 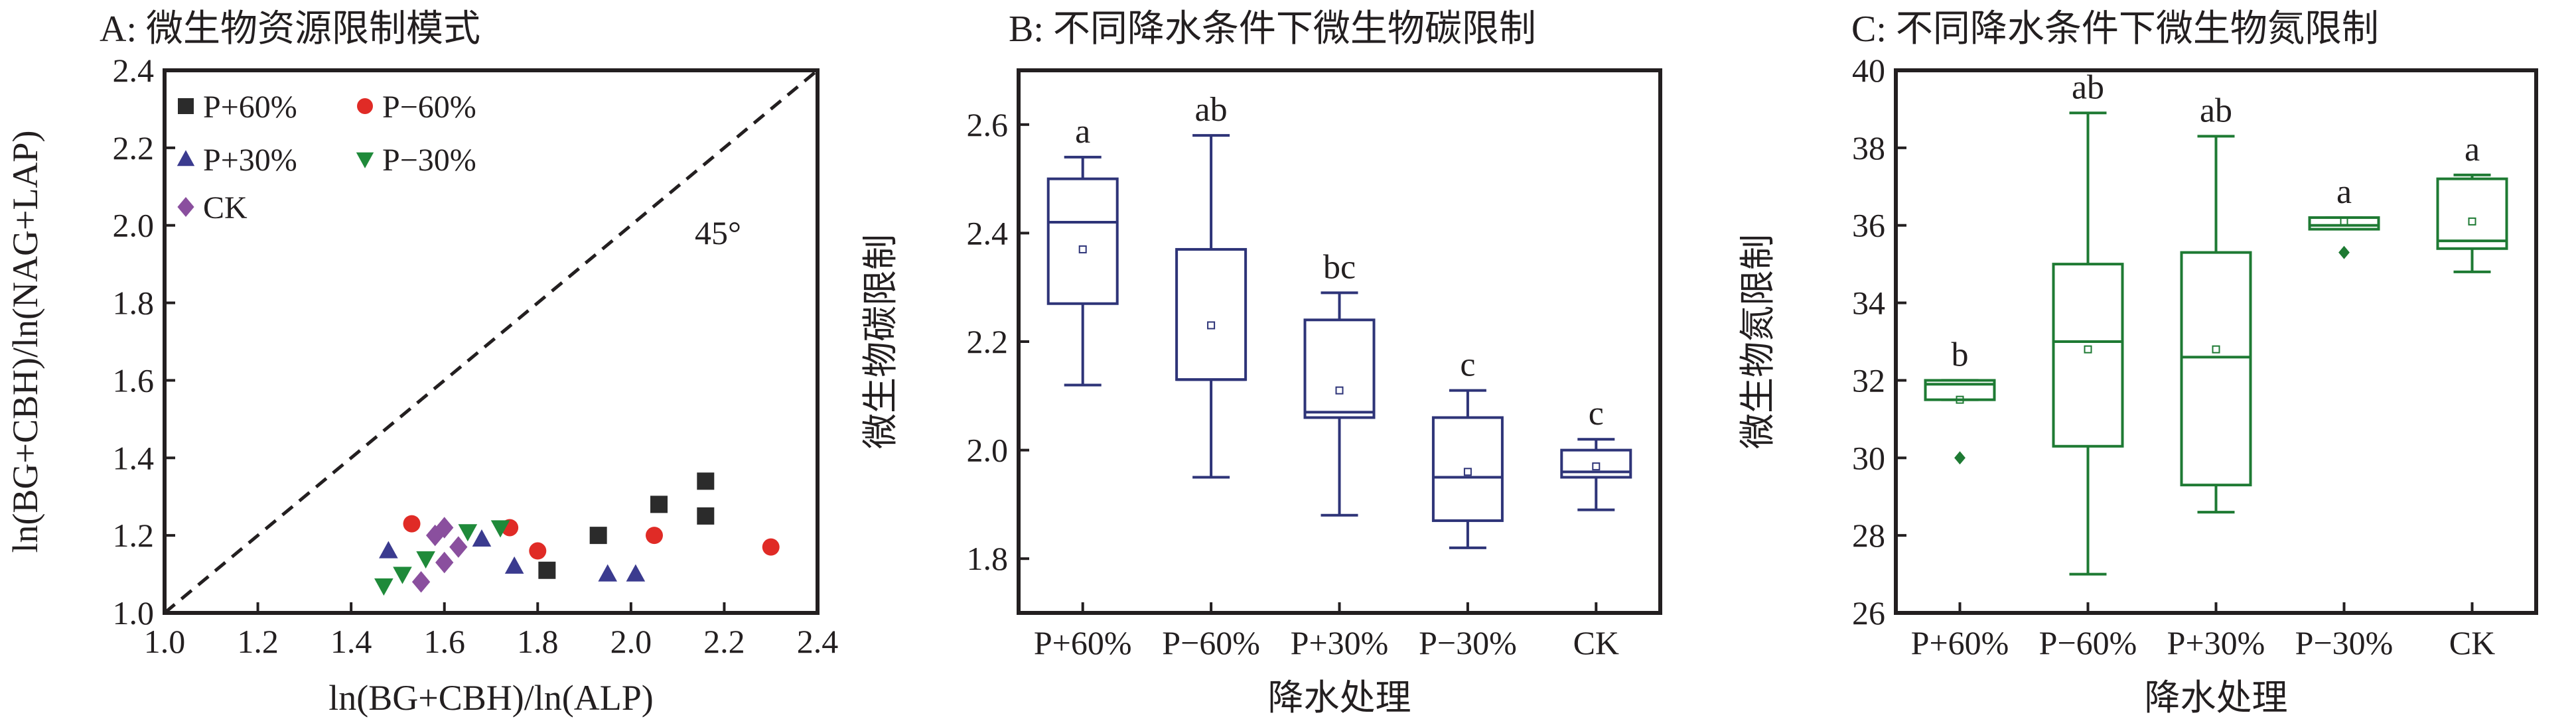 I want to click on y-tick-label: 30, so click(x=1869, y=457).